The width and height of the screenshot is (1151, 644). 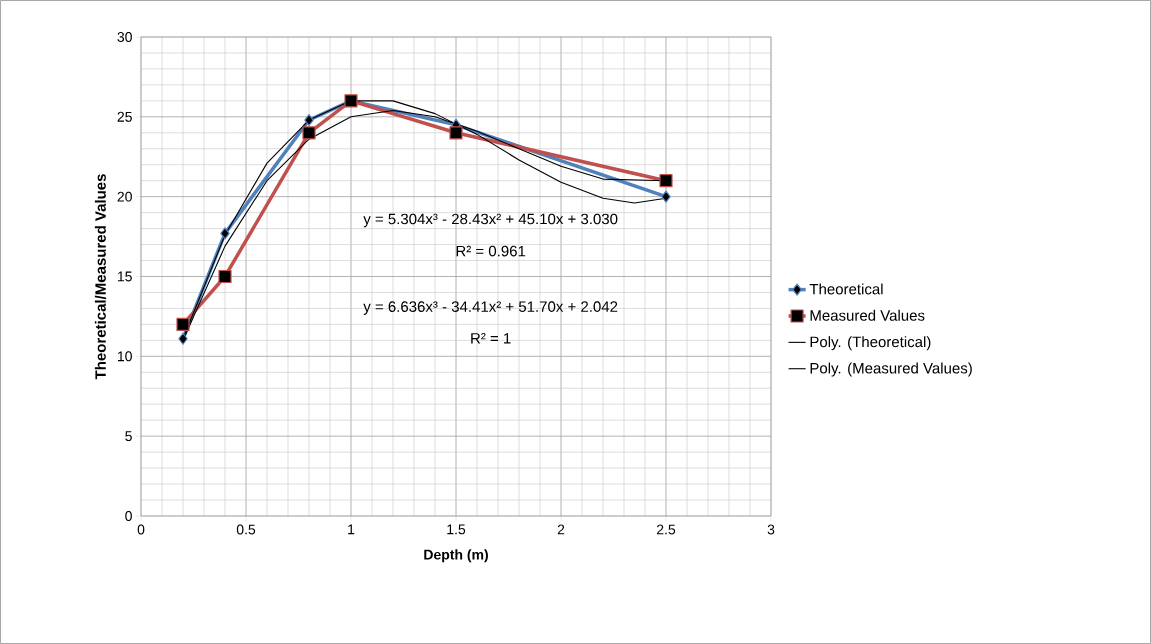 I want to click on y-tick-label: 20, so click(x=124, y=196).